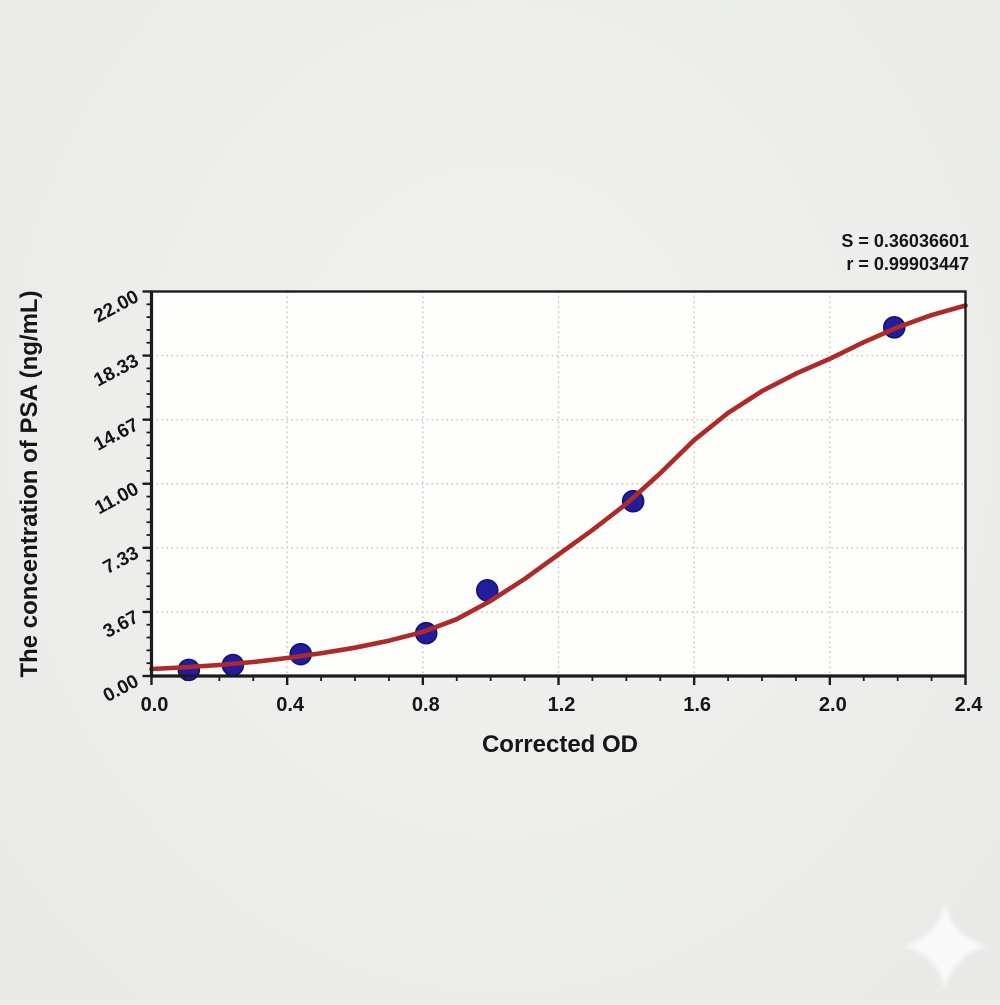 The width and height of the screenshot is (1000, 1005). I want to click on y-tick-label: 11.00, so click(116, 499).